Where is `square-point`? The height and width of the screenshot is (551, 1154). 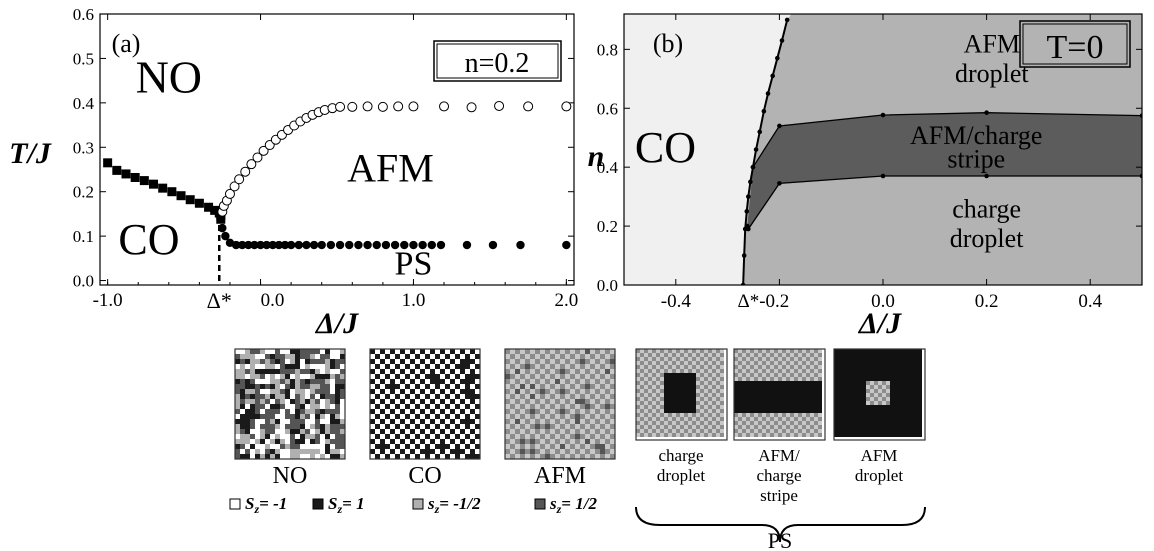
square-point is located at coordinates (163, 188).